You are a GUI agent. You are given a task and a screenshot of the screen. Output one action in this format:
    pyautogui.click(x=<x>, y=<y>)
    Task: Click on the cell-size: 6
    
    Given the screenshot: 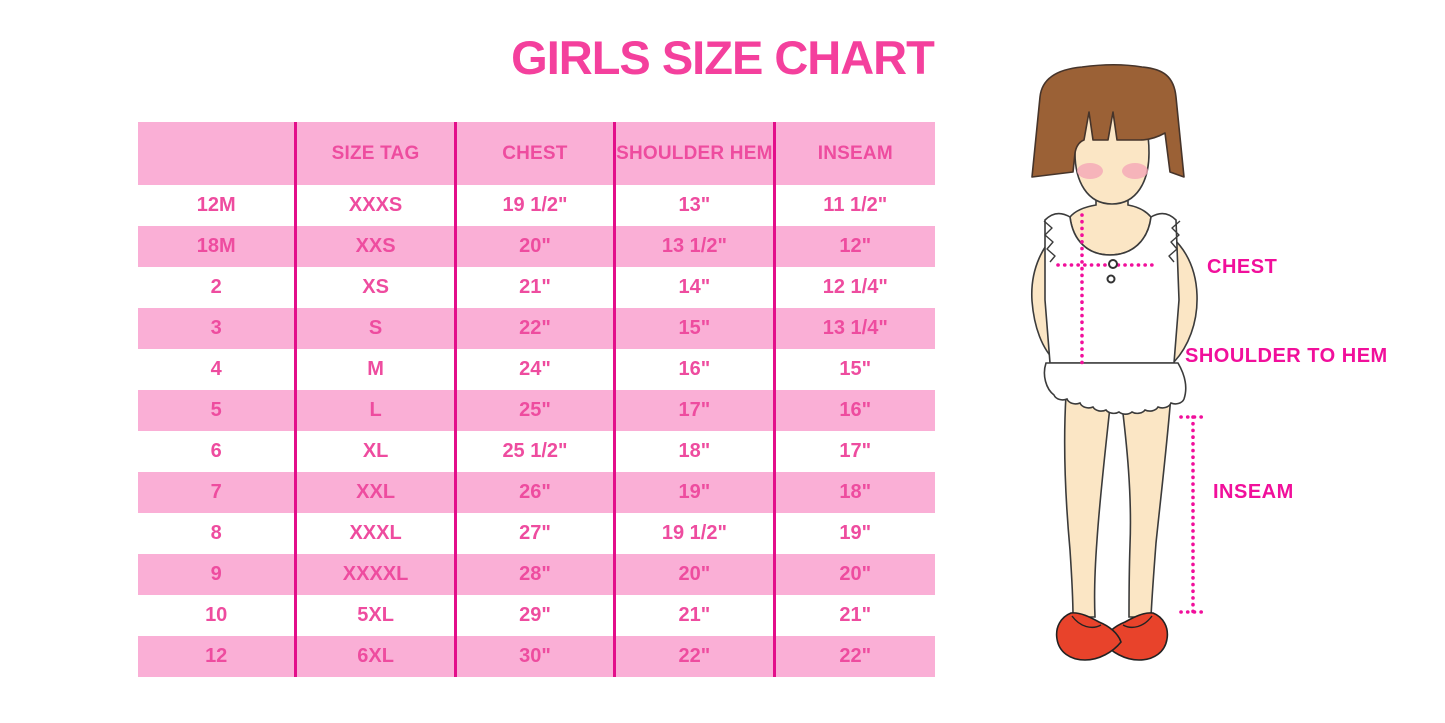 What is the action you would take?
    pyautogui.click(x=218, y=451)
    